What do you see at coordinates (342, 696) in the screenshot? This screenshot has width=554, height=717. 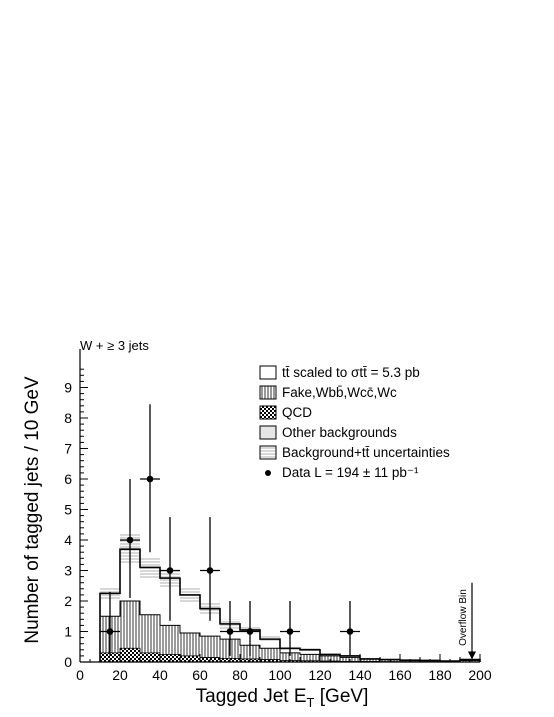 I see `x-axis-title-unit: [GeV]` at bounding box center [342, 696].